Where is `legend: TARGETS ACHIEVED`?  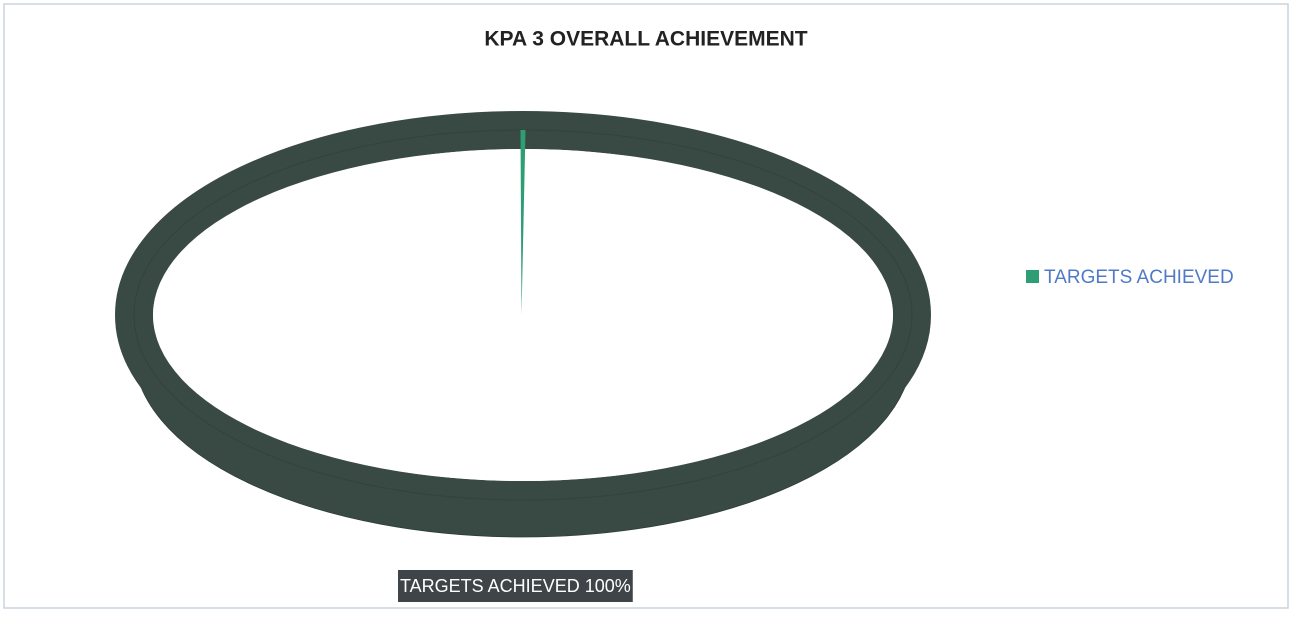
legend: TARGETS ACHIEVED is located at coordinates (1130, 277).